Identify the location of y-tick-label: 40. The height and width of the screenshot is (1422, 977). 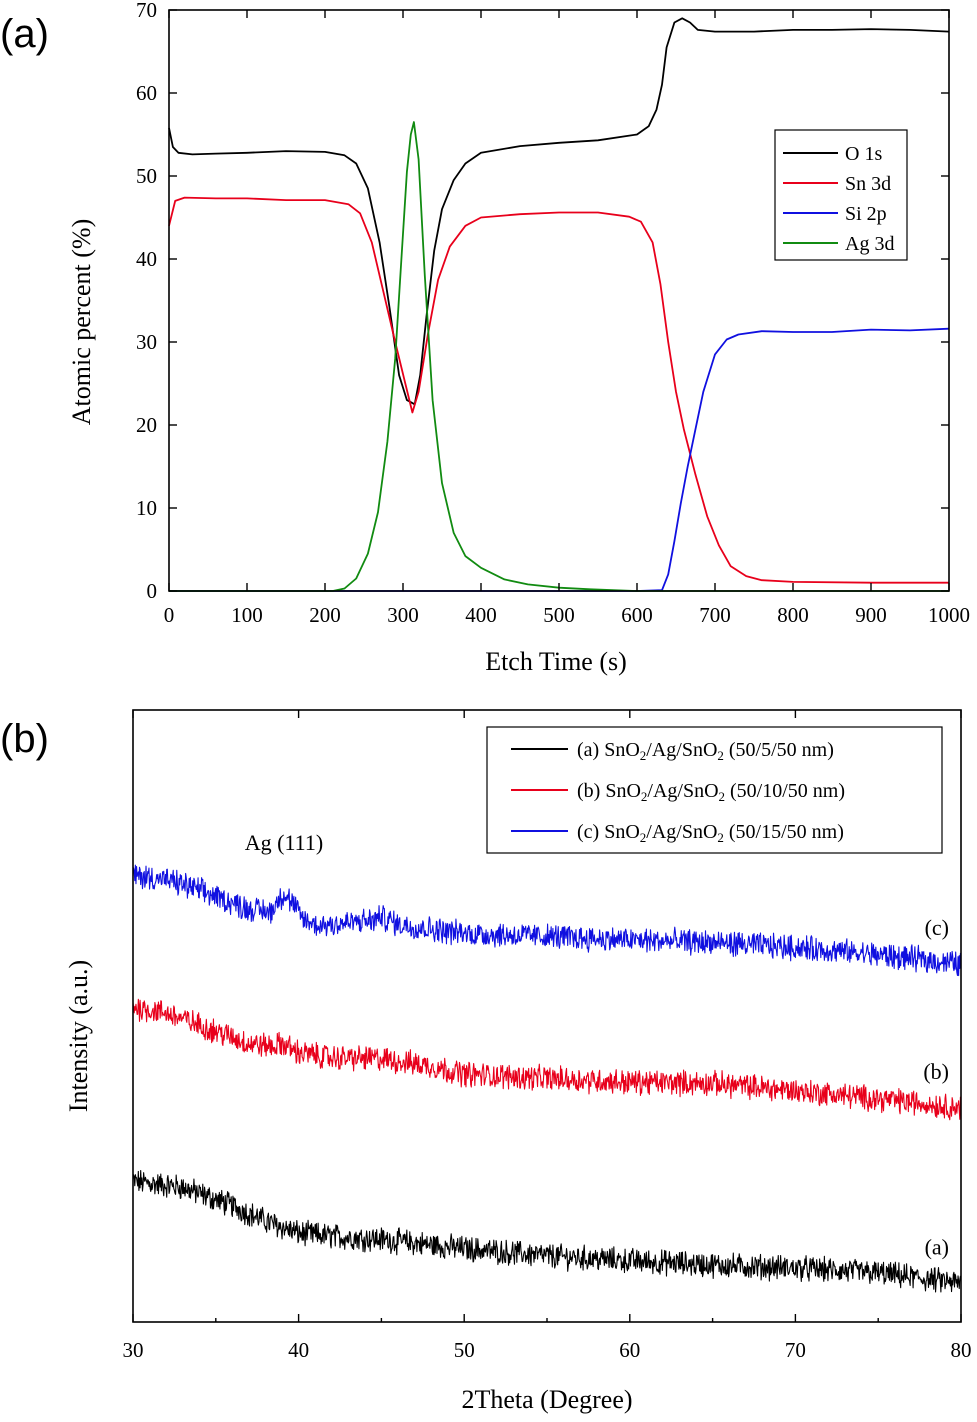
(146, 259).